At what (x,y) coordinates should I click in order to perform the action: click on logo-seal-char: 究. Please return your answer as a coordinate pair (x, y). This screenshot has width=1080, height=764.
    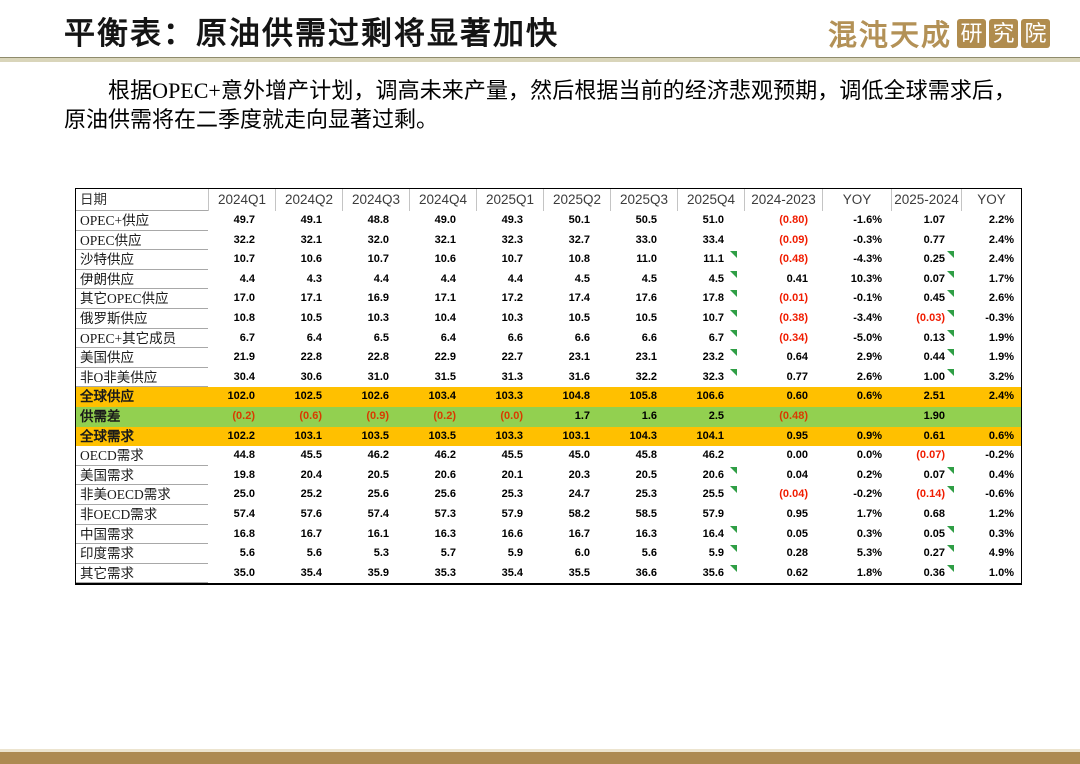
    Looking at the image, I should click on (1003, 33).